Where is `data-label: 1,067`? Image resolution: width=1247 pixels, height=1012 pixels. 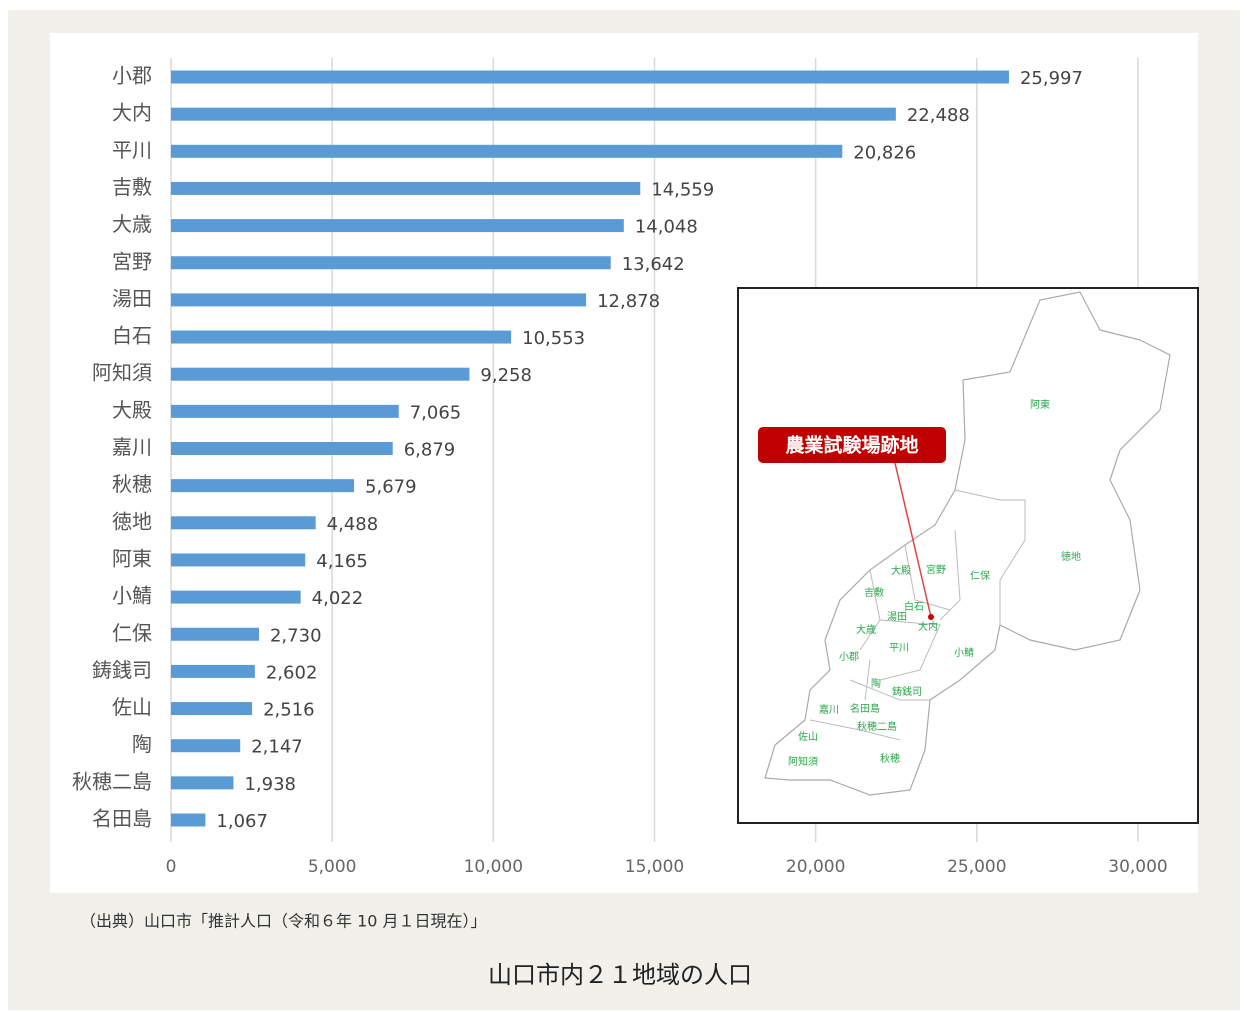 data-label: 1,067 is located at coordinates (242, 821).